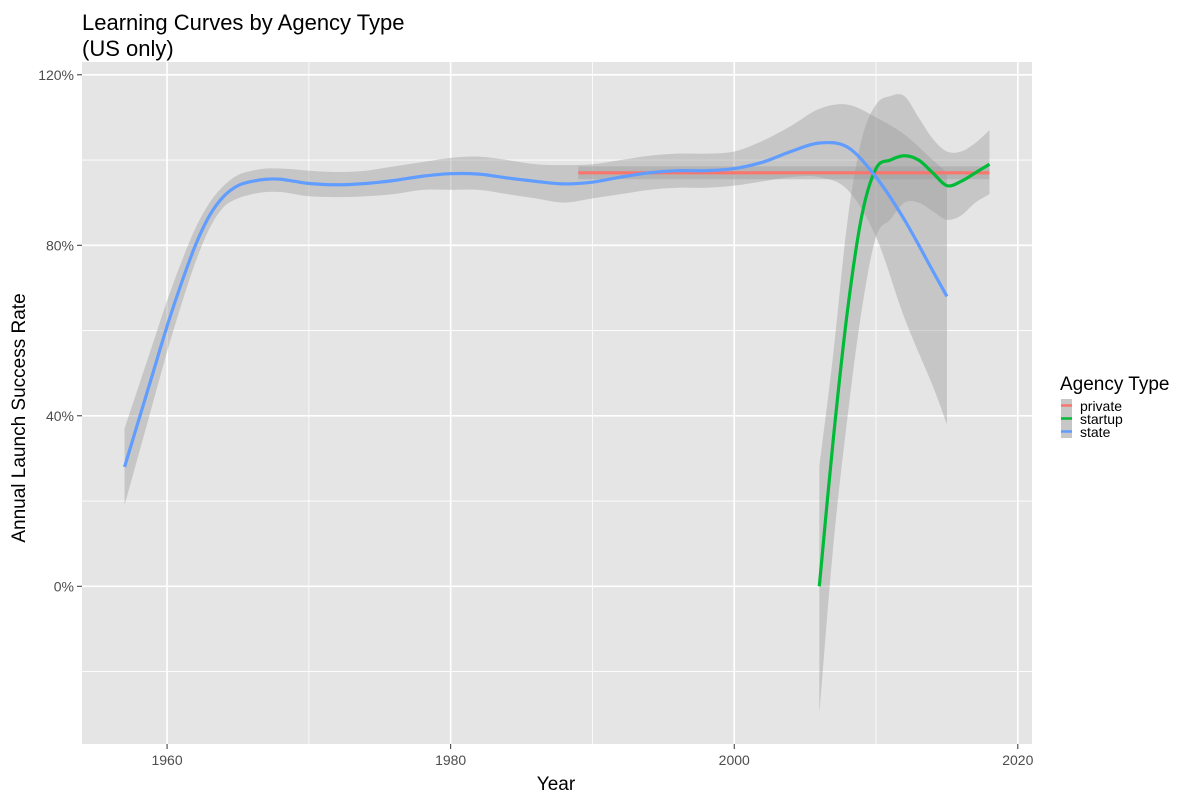 Image resolution: width=1200 pixels, height=805 pixels. Describe the element at coordinates (734, 760) in the screenshot. I see `x-tick-label: 2000` at that location.